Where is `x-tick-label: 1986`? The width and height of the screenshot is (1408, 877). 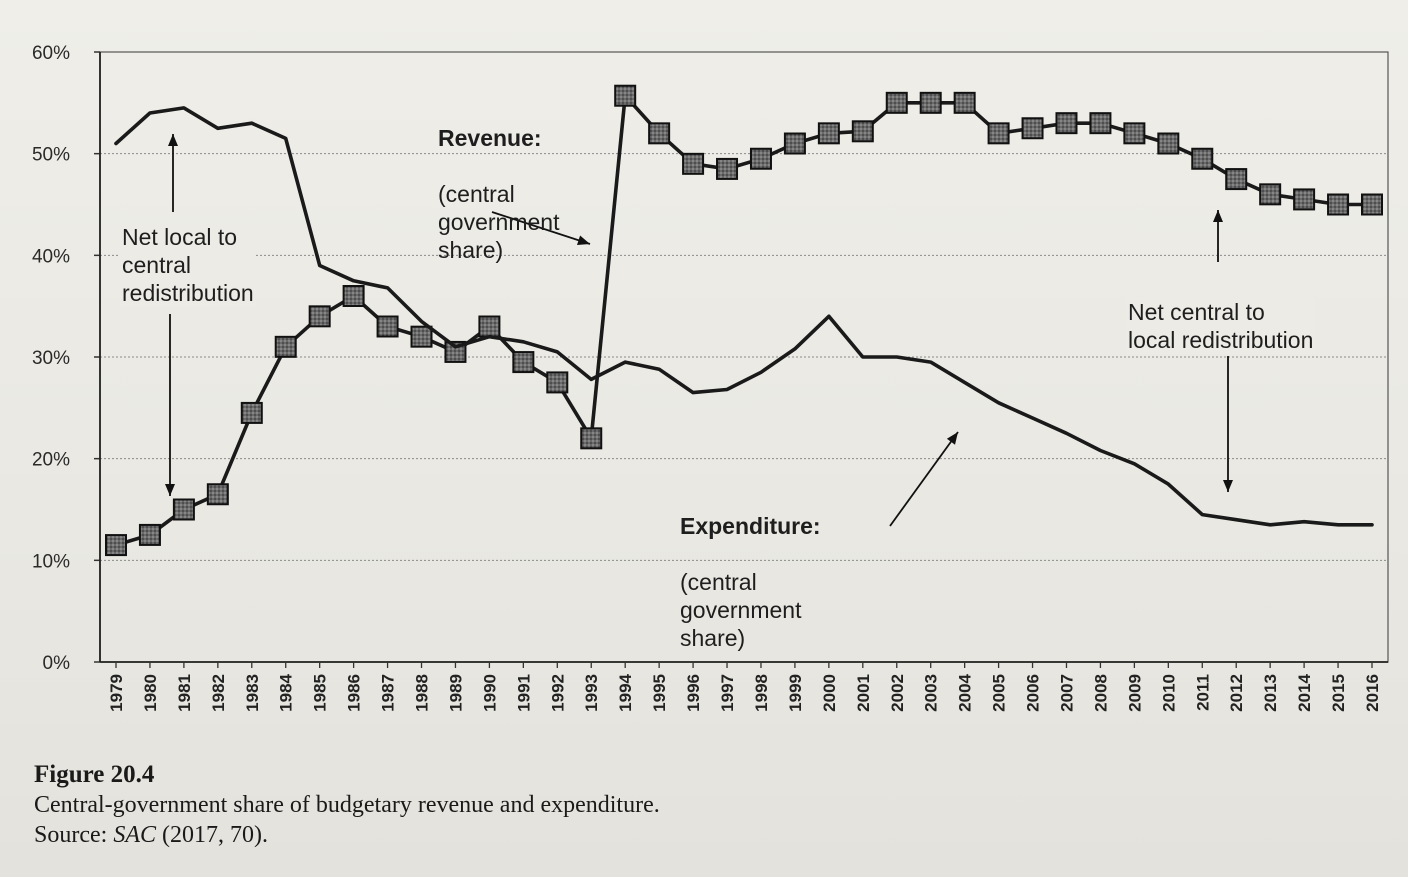
x-tick-label: 1986 is located at coordinates (354, 693).